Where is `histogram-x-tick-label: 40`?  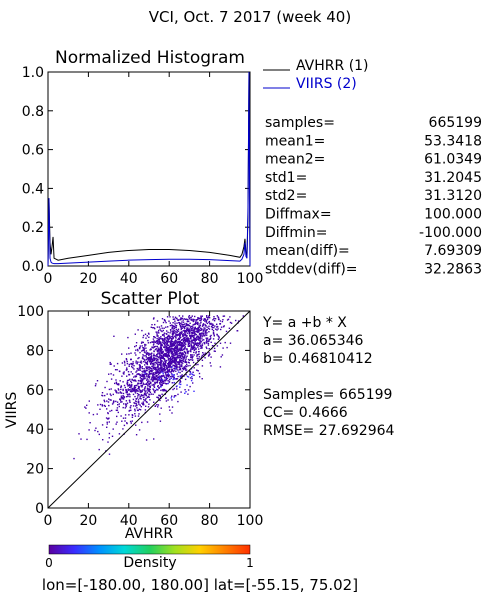
histogram-x-tick-label: 40 is located at coordinates (129, 279).